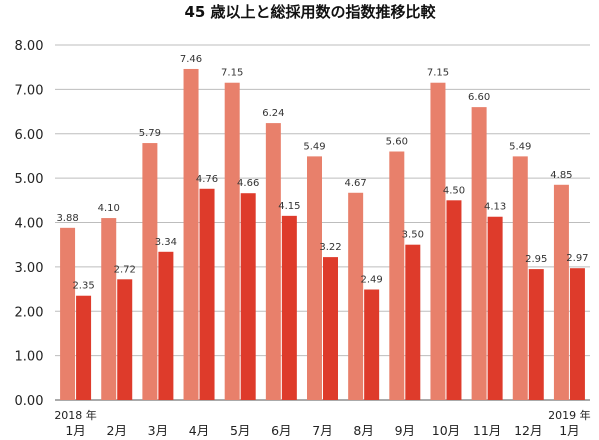  What do you see at coordinates (29, 90) in the screenshot?
I see `y-tick-label: 7.00` at bounding box center [29, 90].